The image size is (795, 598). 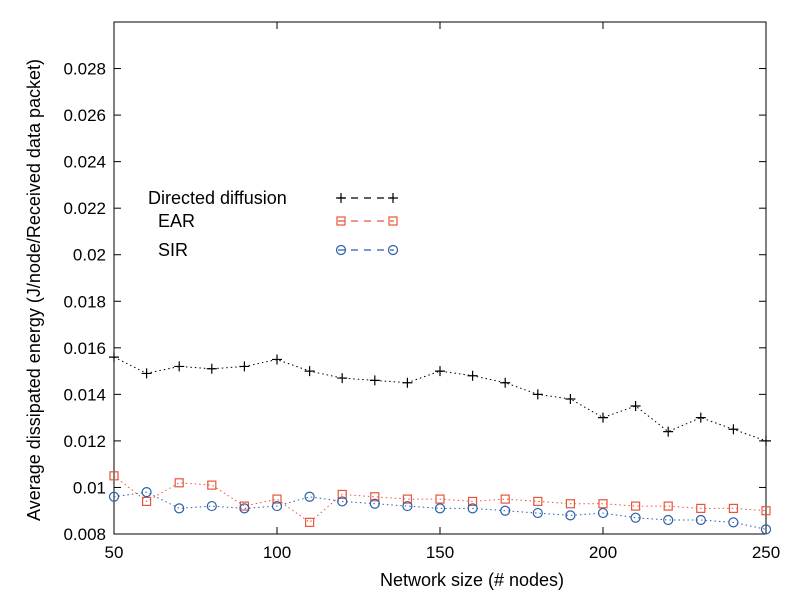 What do you see at coordinates (89, 255) in the screenshot?
I see `y-tick-label: 0.02` at bounding box center [89, 255].